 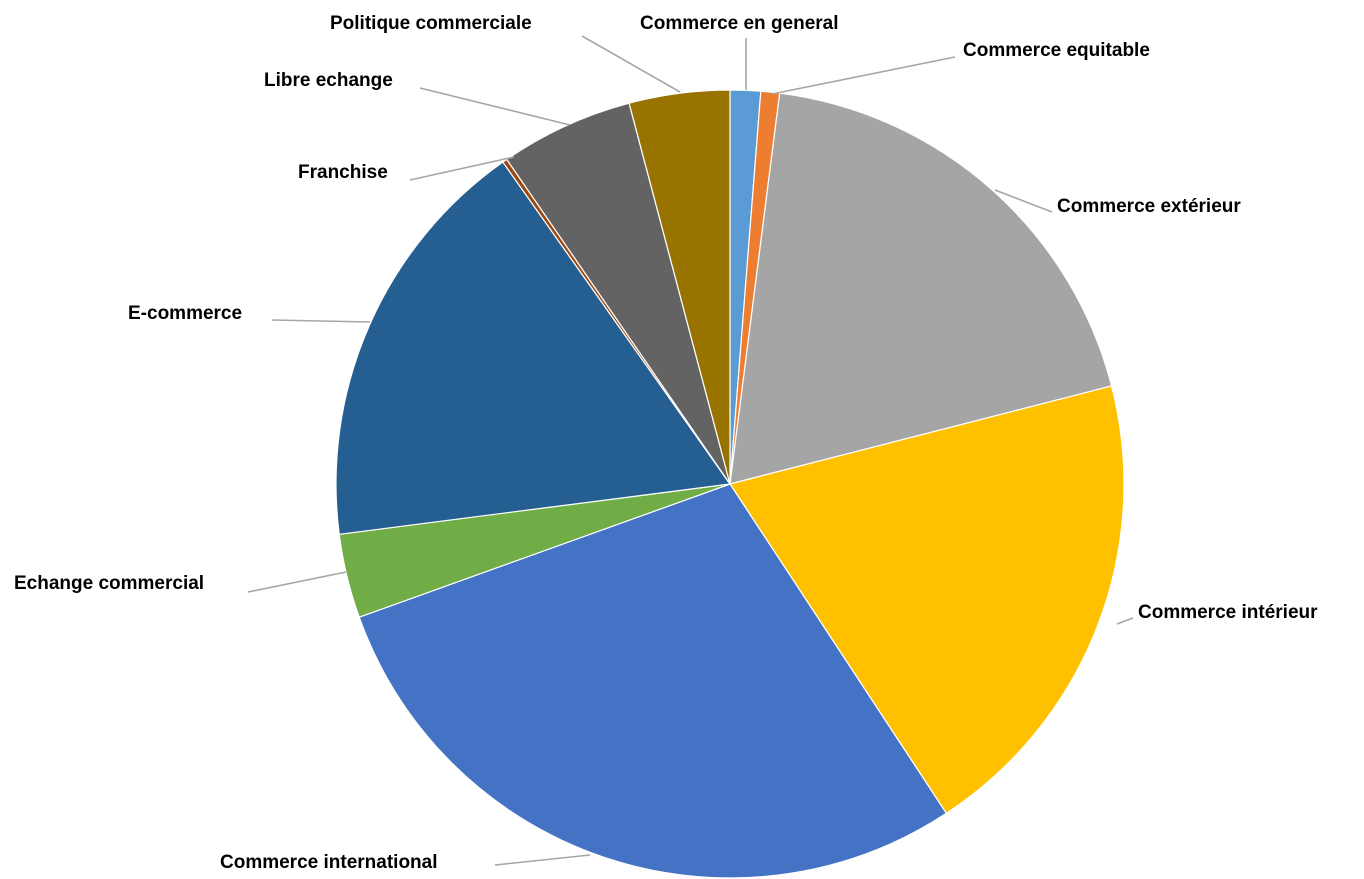 I want to click on slice-label: Commerce international, so click(x=329, y=862).